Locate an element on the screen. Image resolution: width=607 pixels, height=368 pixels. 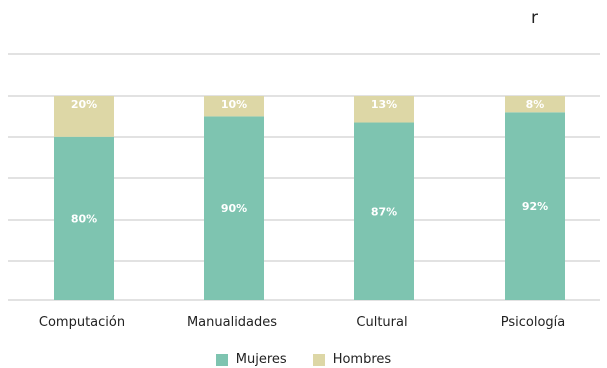
data-label-hombres-2: 13% is located at coordinates (384, 104).